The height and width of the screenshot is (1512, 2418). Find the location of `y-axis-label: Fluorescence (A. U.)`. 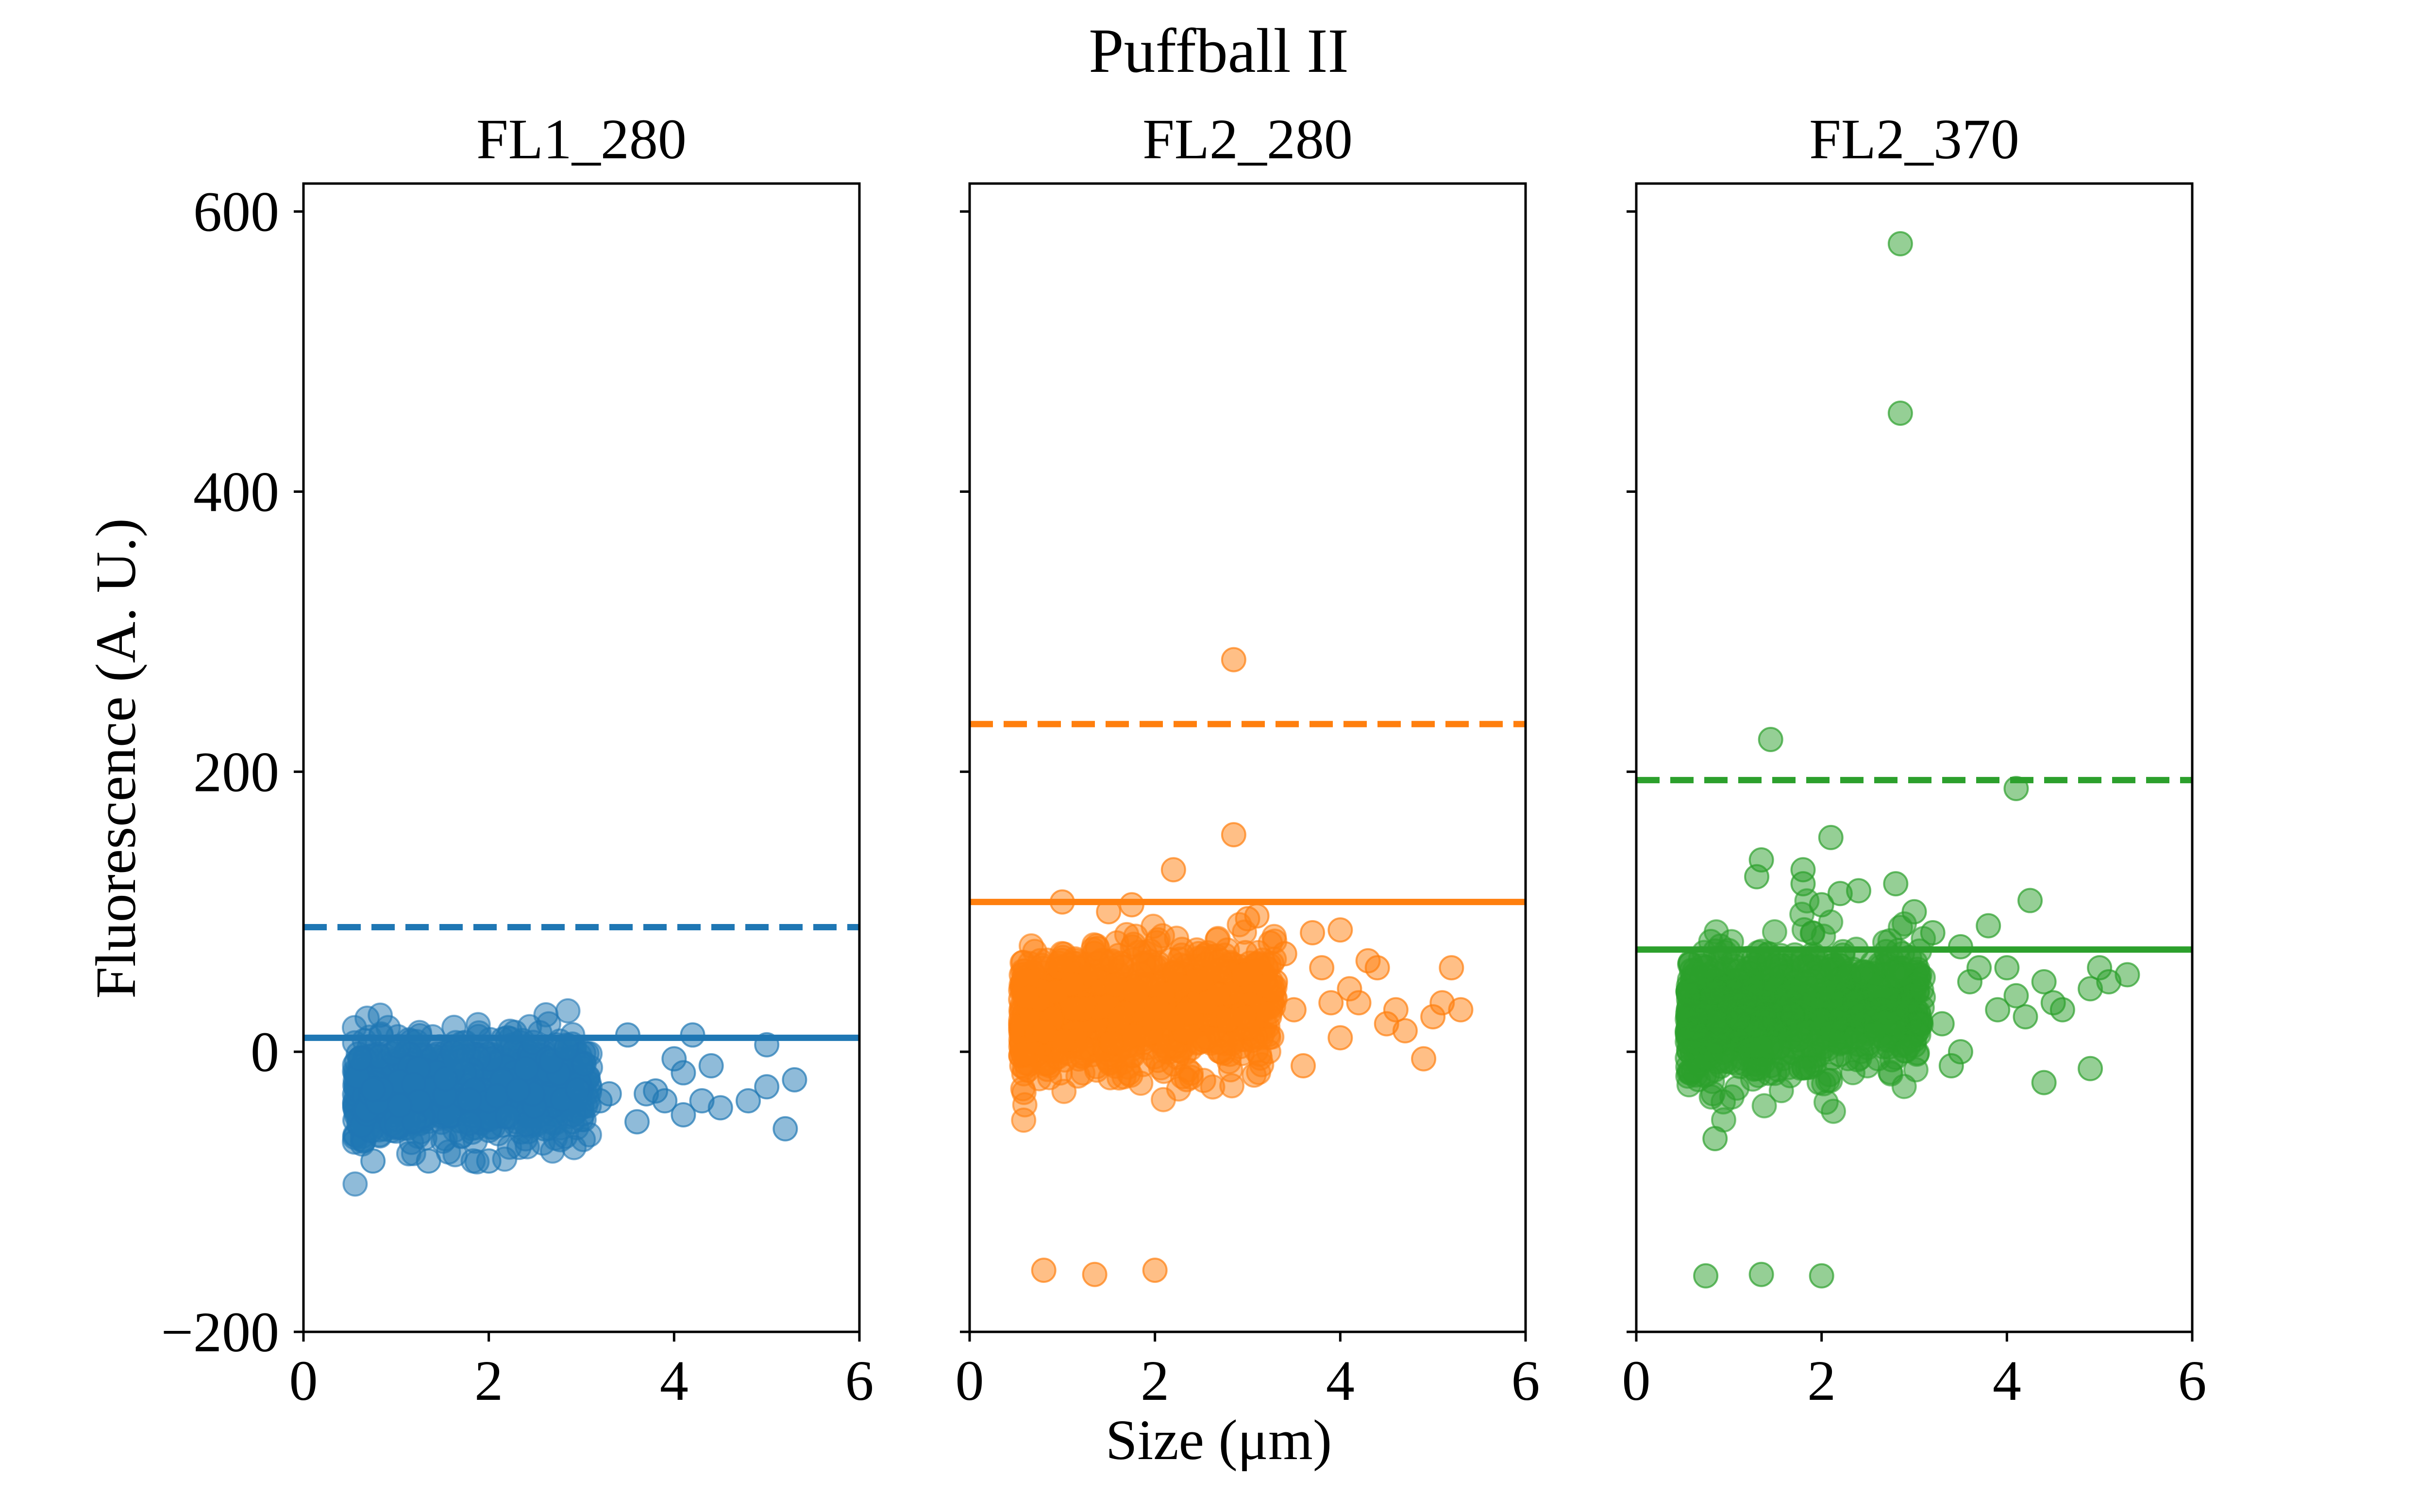

y-axis-label: Fluorescence (A. U.) is located at coordinates (116, 758).